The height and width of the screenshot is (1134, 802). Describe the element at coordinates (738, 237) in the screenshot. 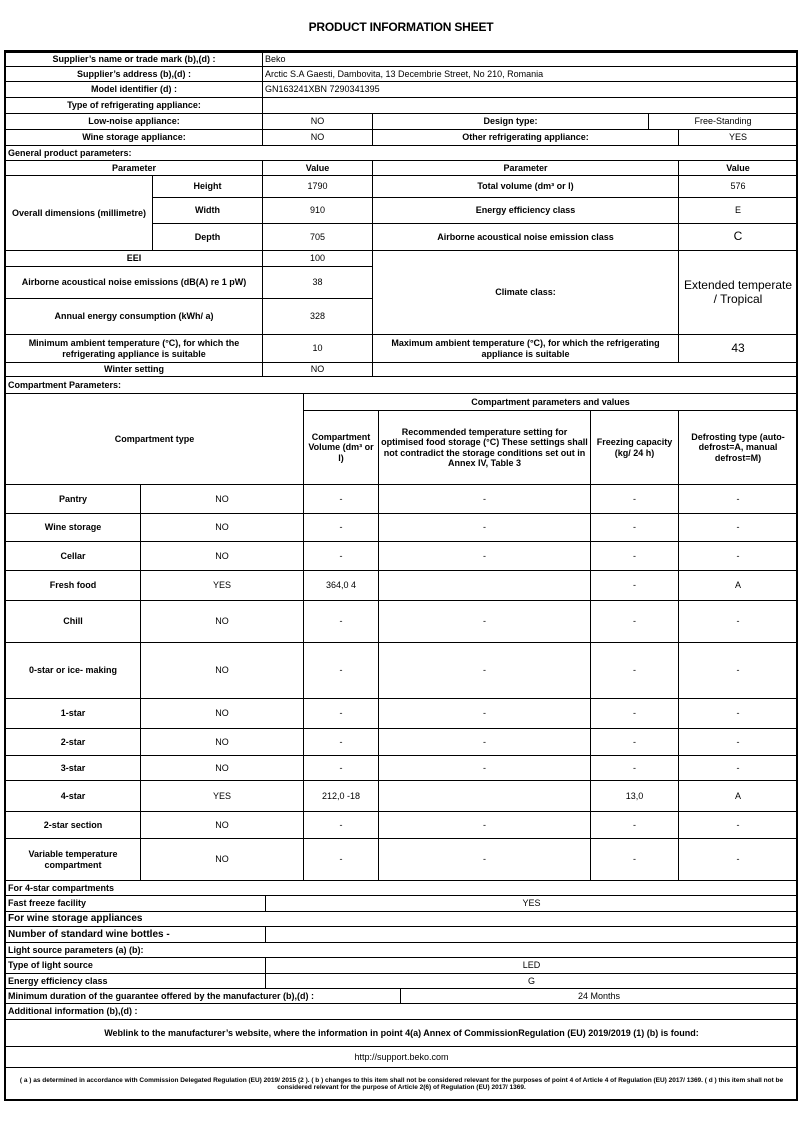

I see `noise-class-value: C` at that location.